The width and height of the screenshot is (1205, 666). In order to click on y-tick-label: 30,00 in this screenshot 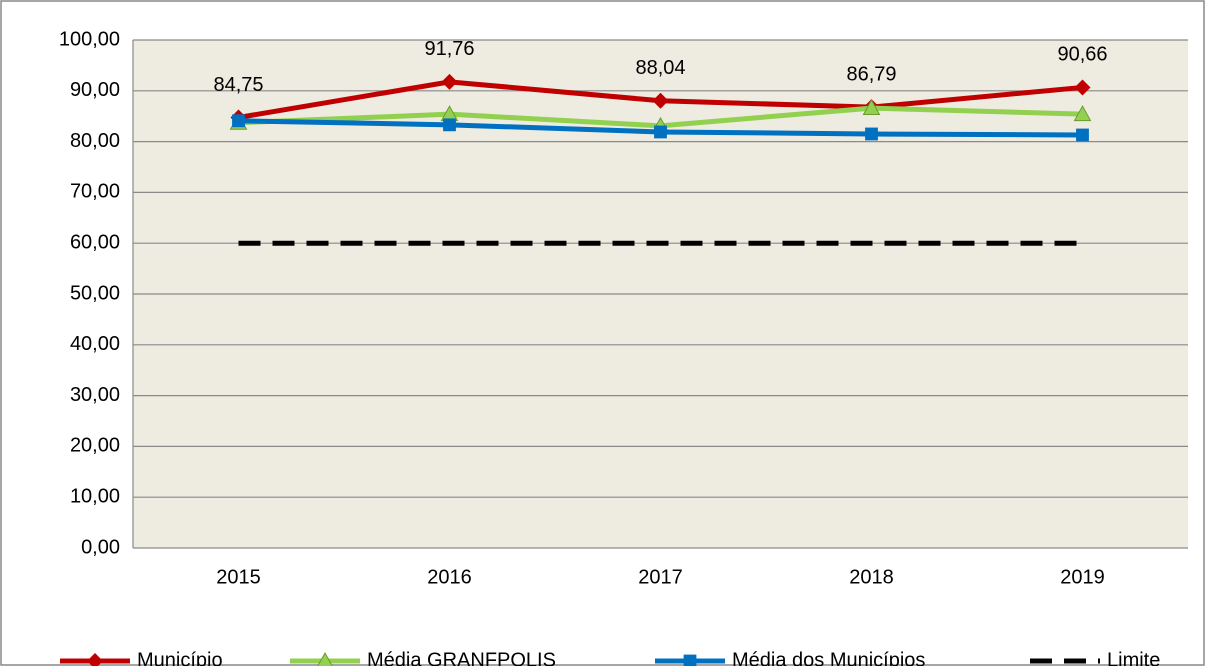, I will do `click(95, 395)`.